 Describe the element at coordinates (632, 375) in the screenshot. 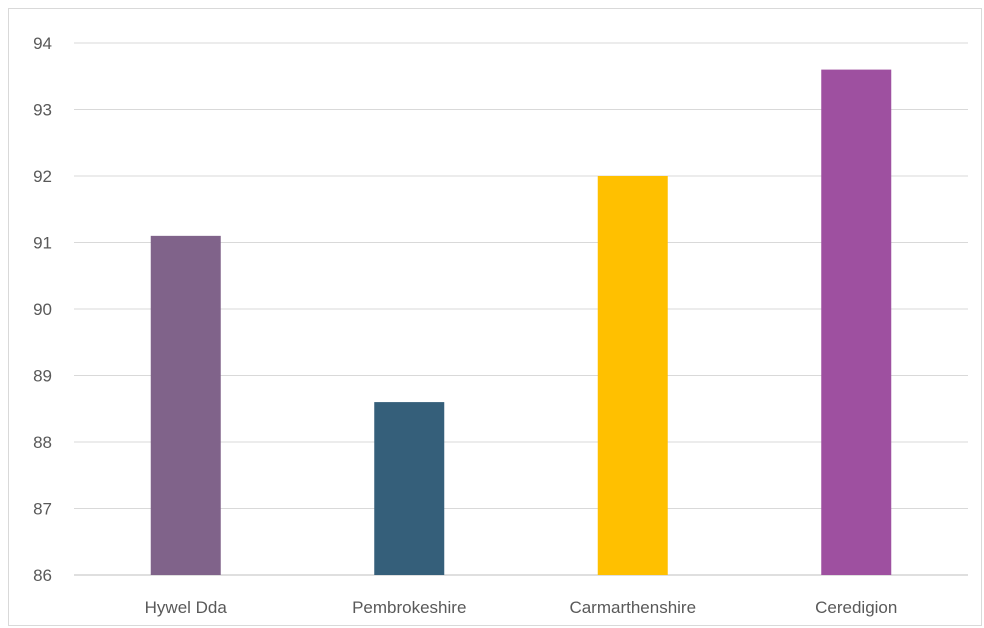

I see `bar-carmarthenshire` at that location.